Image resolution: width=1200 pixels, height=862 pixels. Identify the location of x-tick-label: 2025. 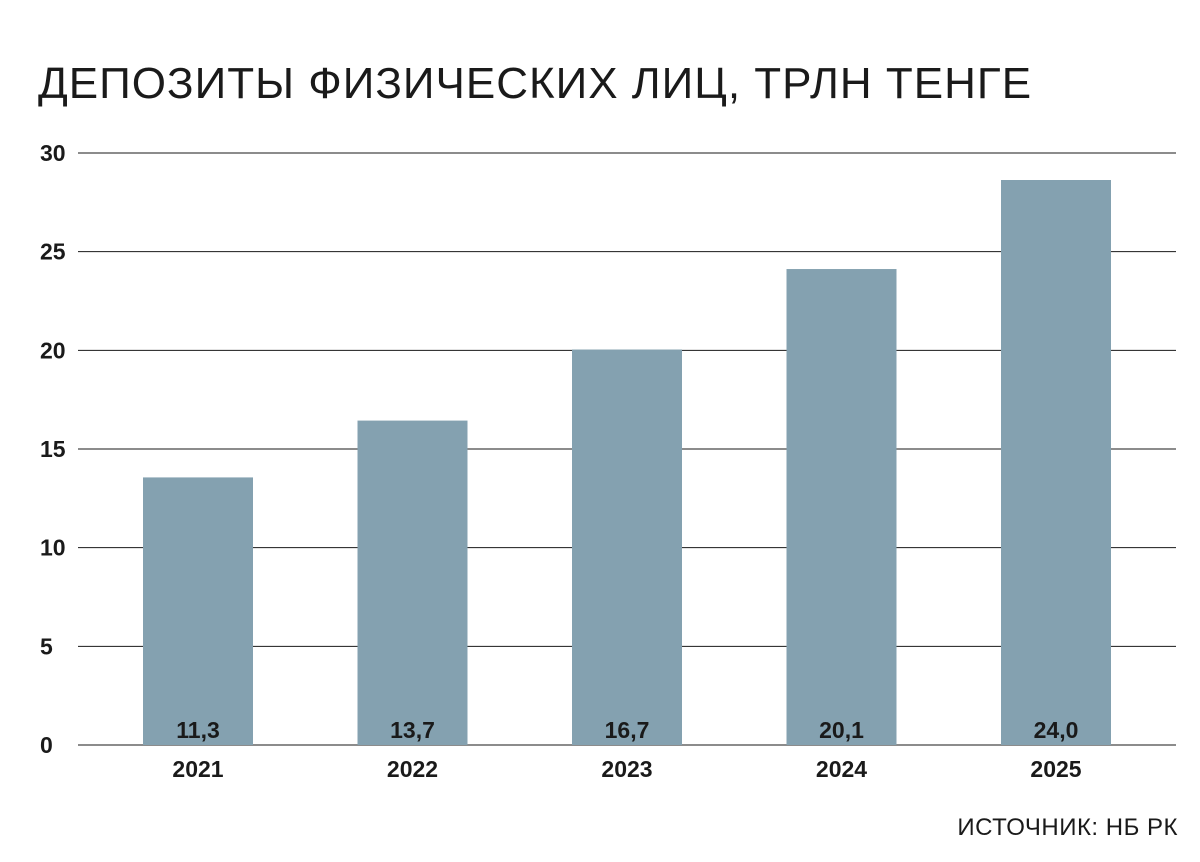
(1055, 769).